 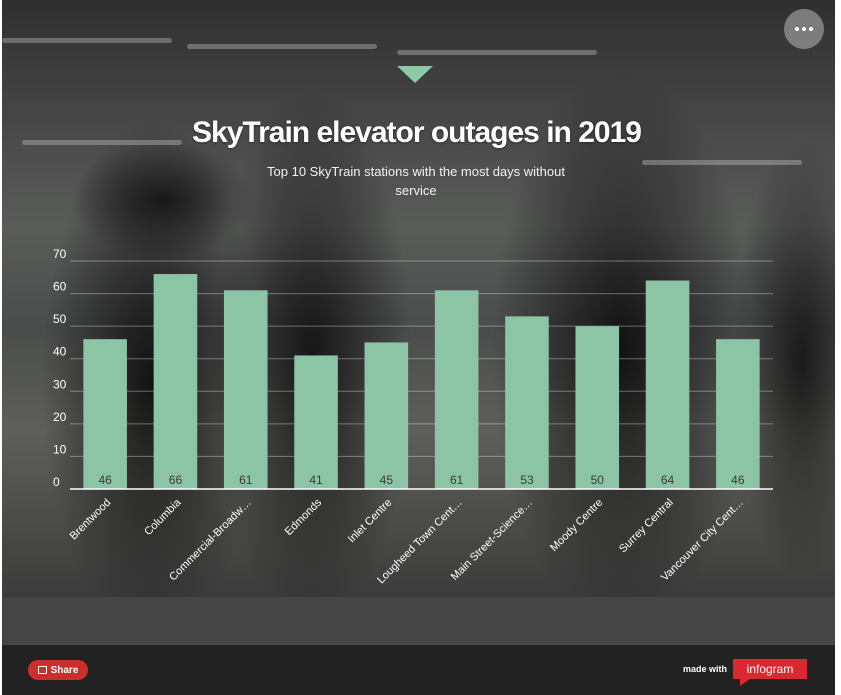 I want to click on y-tick-label: 20, so click(x=60, y=417).